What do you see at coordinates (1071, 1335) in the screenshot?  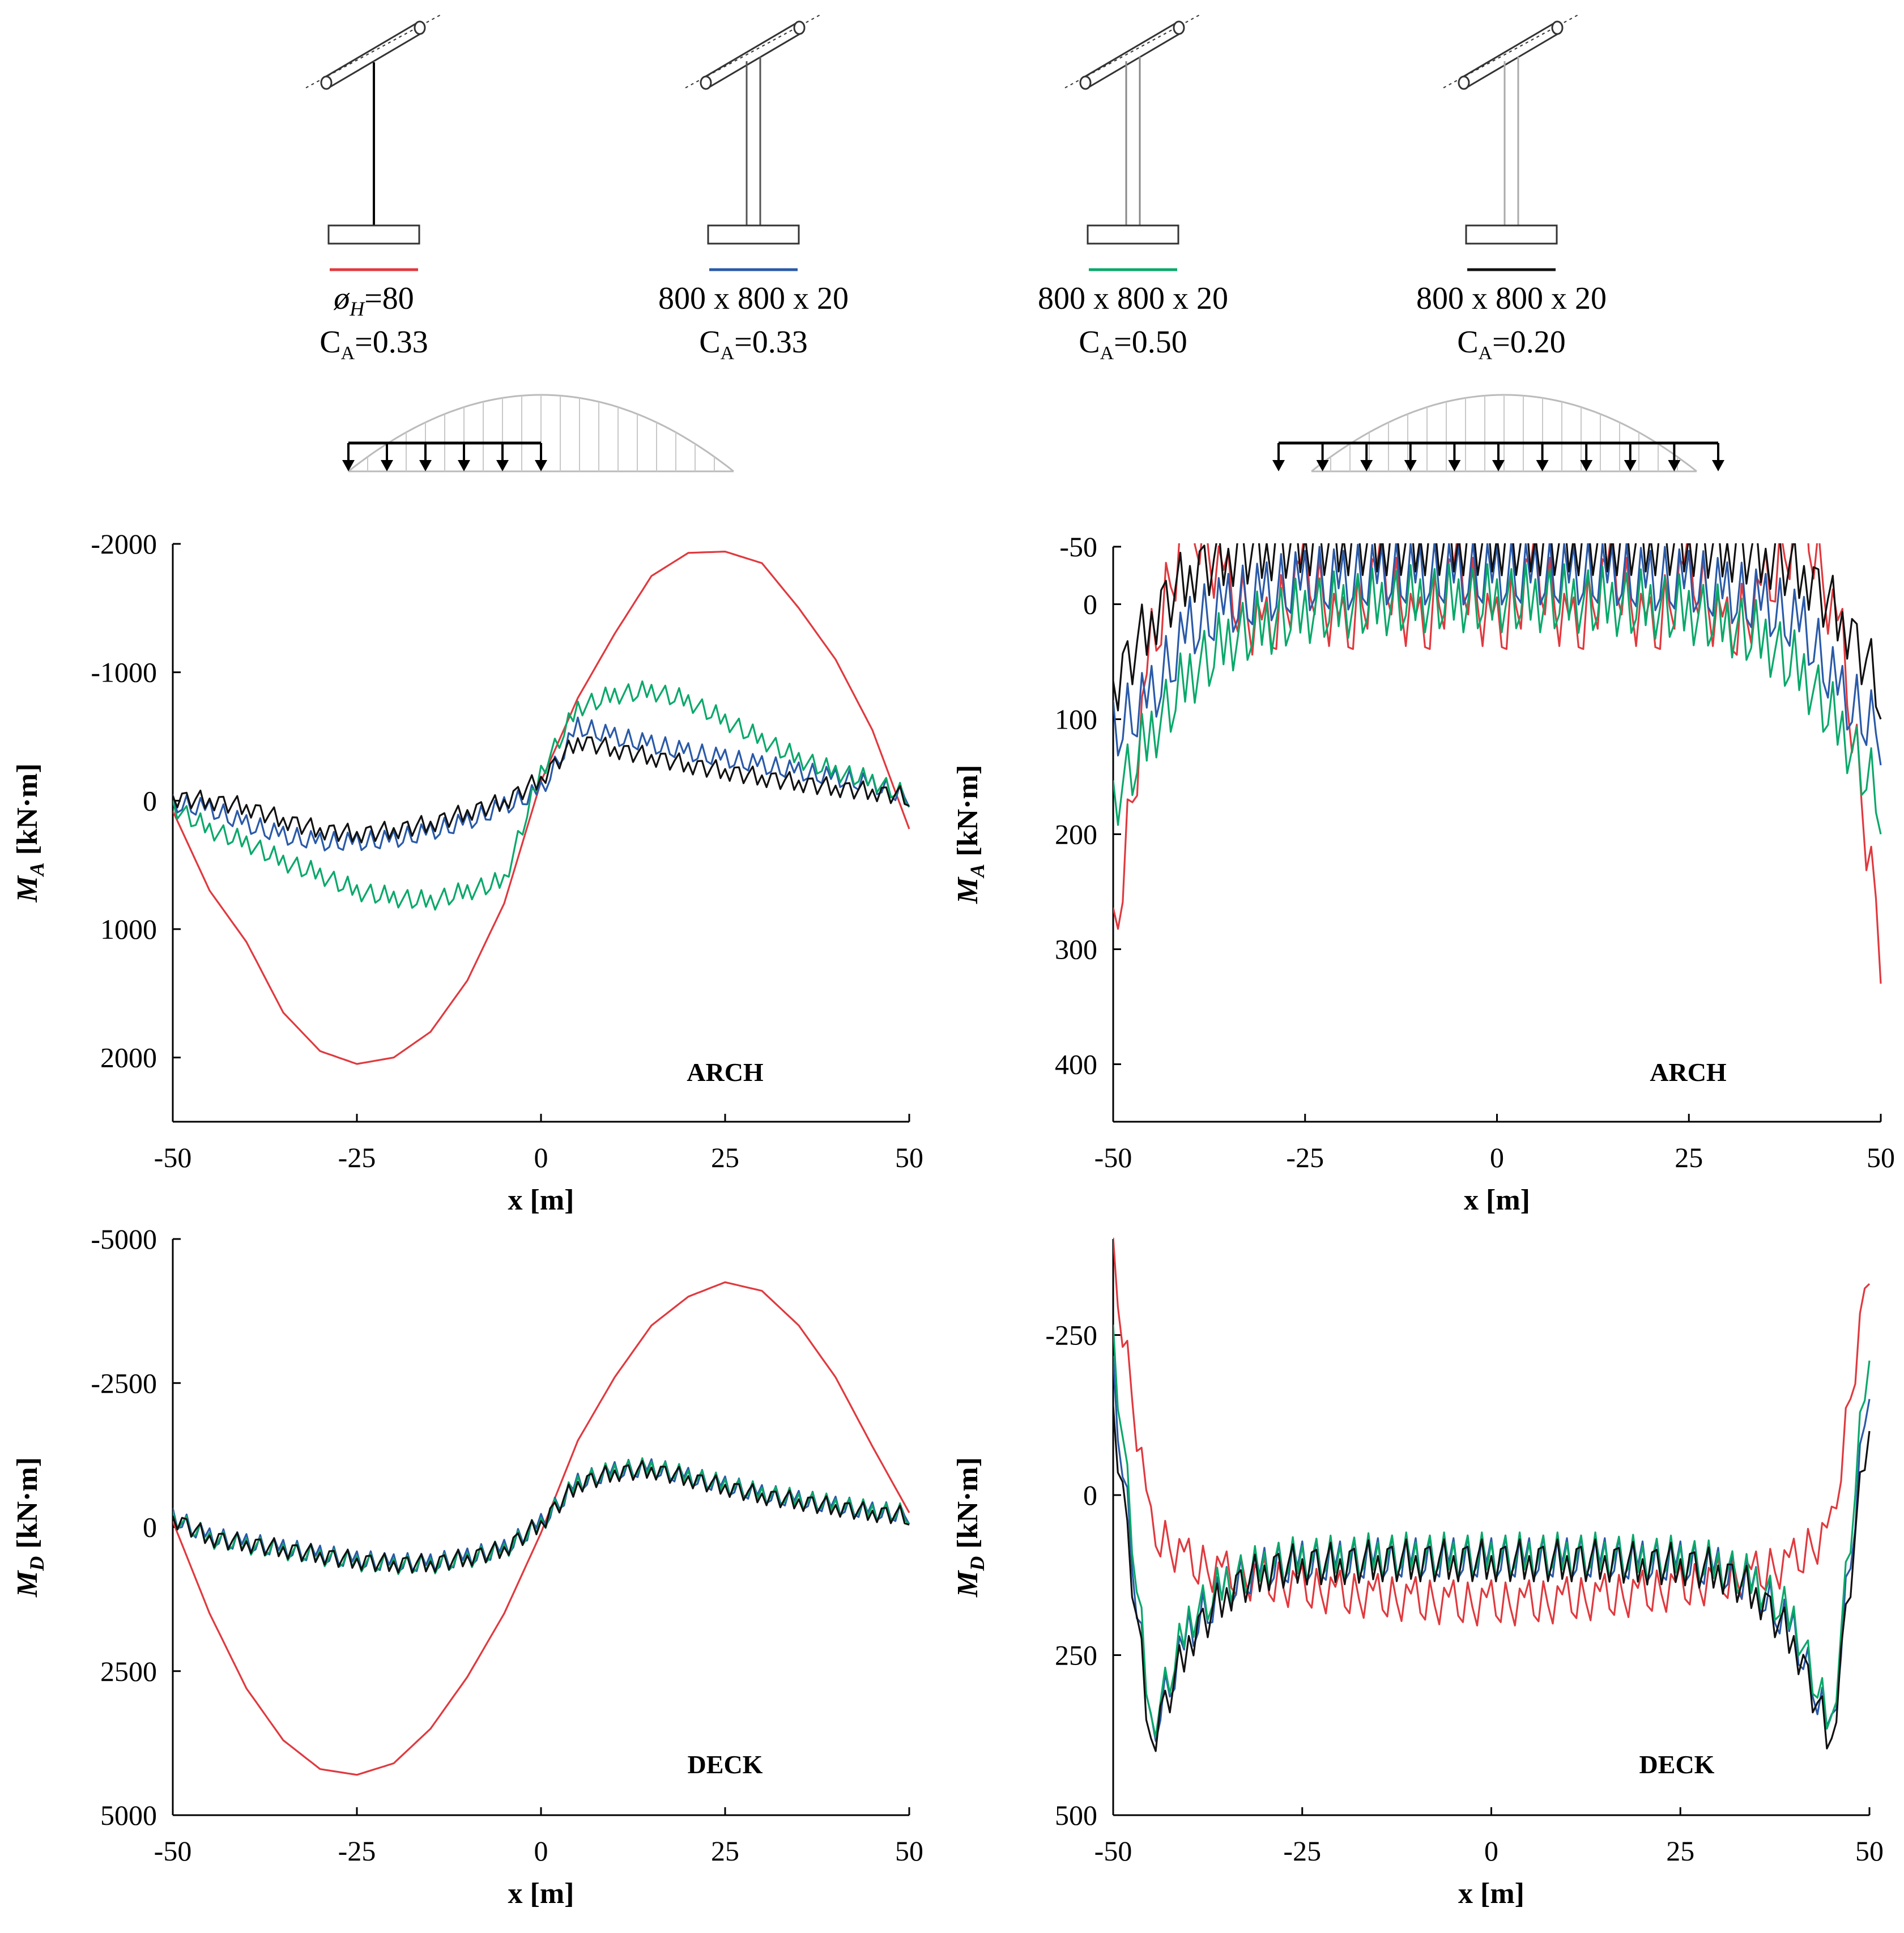 I see `y-tick-label: -250` at bounding box center [1071, 1335].